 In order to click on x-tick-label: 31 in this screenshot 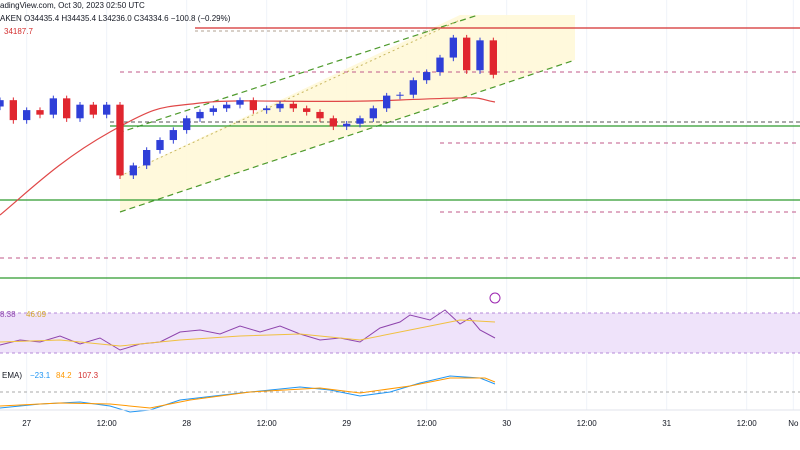, I will do `click(666, 423)`.